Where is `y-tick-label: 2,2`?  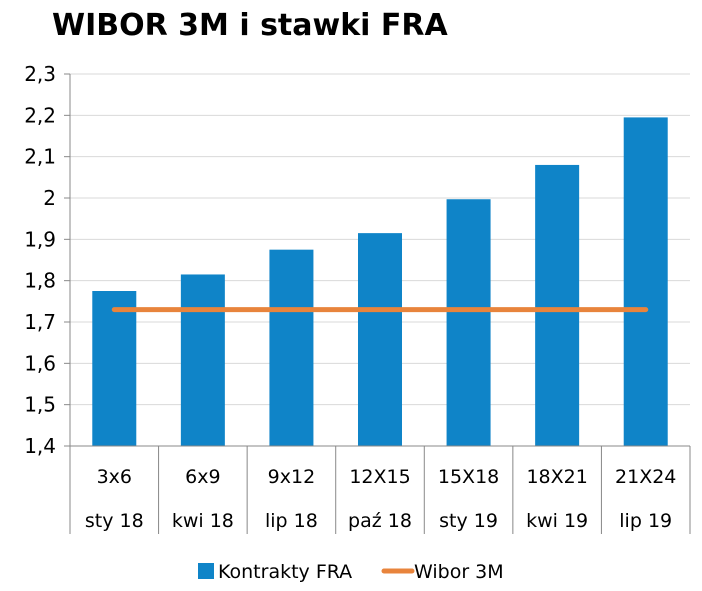
y-tick-label: 2,2 is located at coordinates (40, 115).